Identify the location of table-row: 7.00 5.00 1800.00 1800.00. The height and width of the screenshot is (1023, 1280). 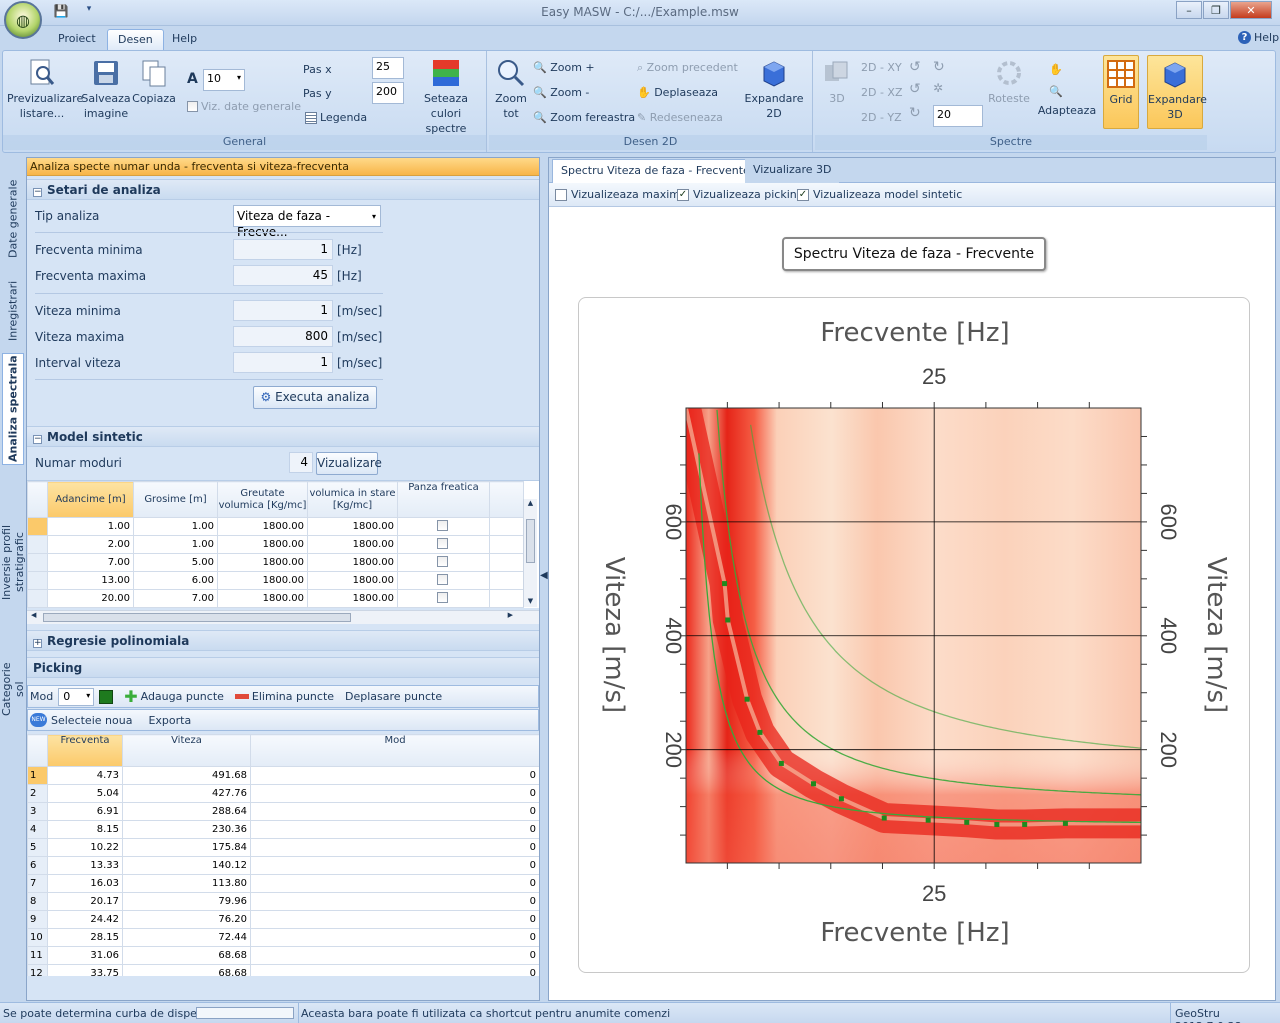
(275, 562).